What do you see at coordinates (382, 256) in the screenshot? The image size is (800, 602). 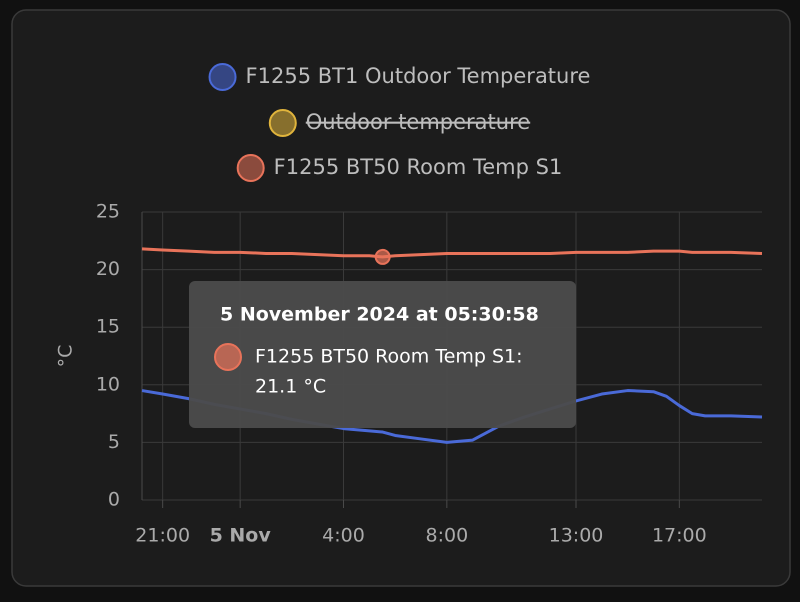 I see `highlight-point` at bounding box center [382, 256].